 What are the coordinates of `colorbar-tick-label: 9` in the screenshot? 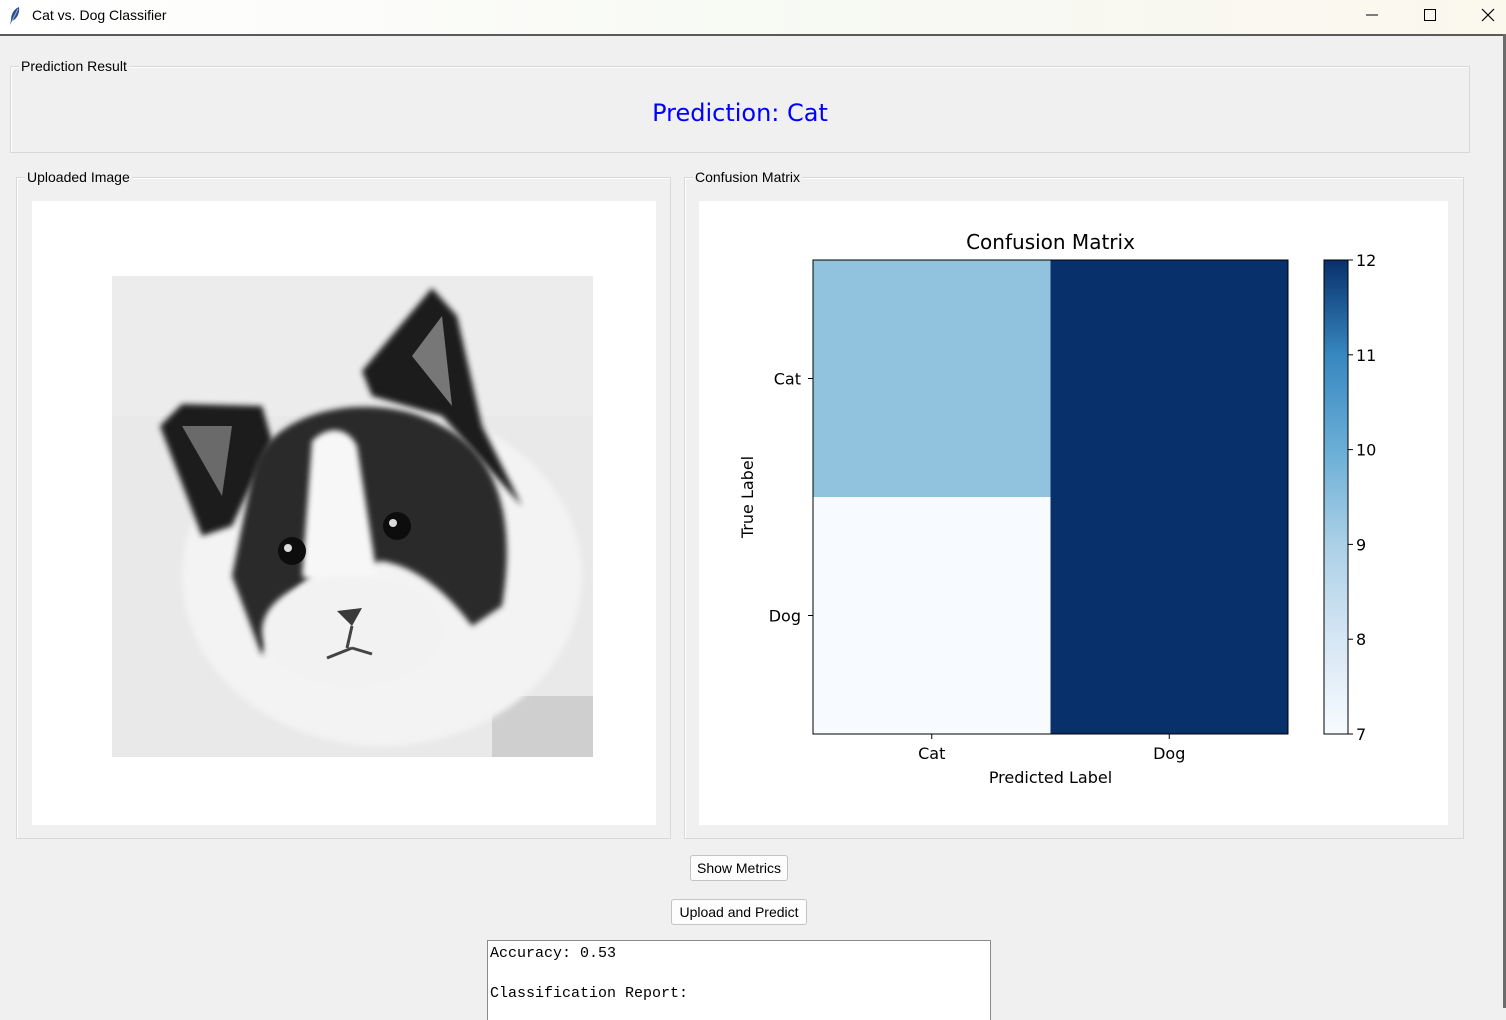 It's located at (1361, 544).